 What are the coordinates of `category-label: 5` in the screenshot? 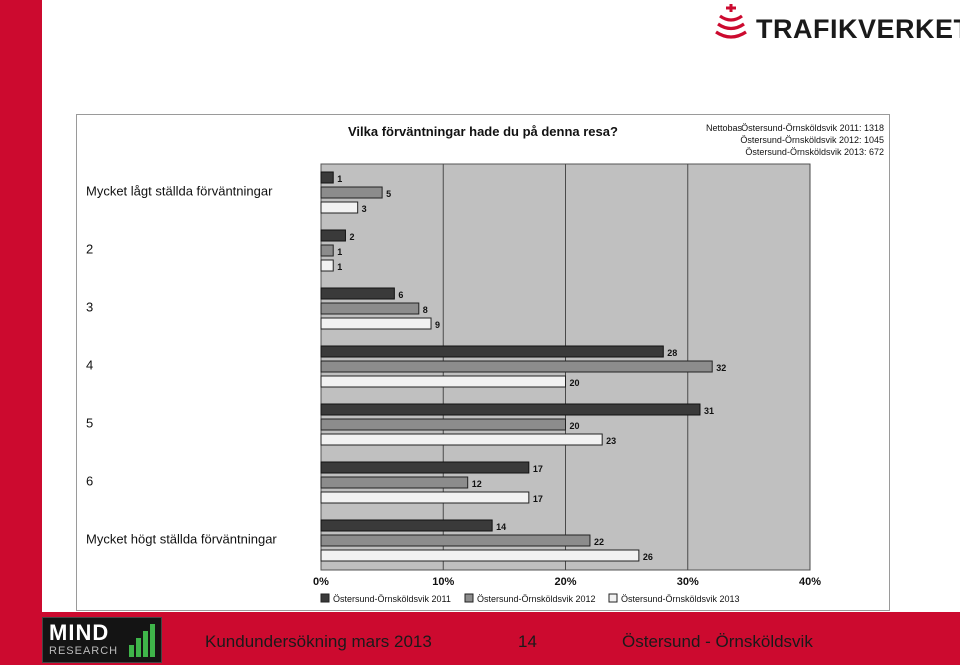 It's located at (89, 423).